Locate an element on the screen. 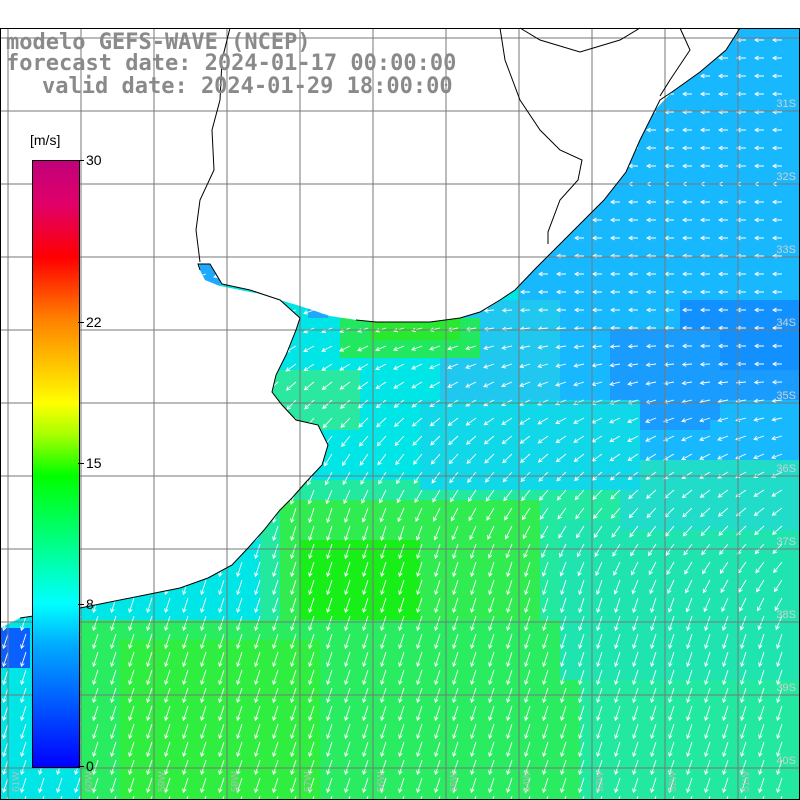 The width and height of the screenshot is (800, 800). latitude-label: 39S is located at coordinates (786, 688).